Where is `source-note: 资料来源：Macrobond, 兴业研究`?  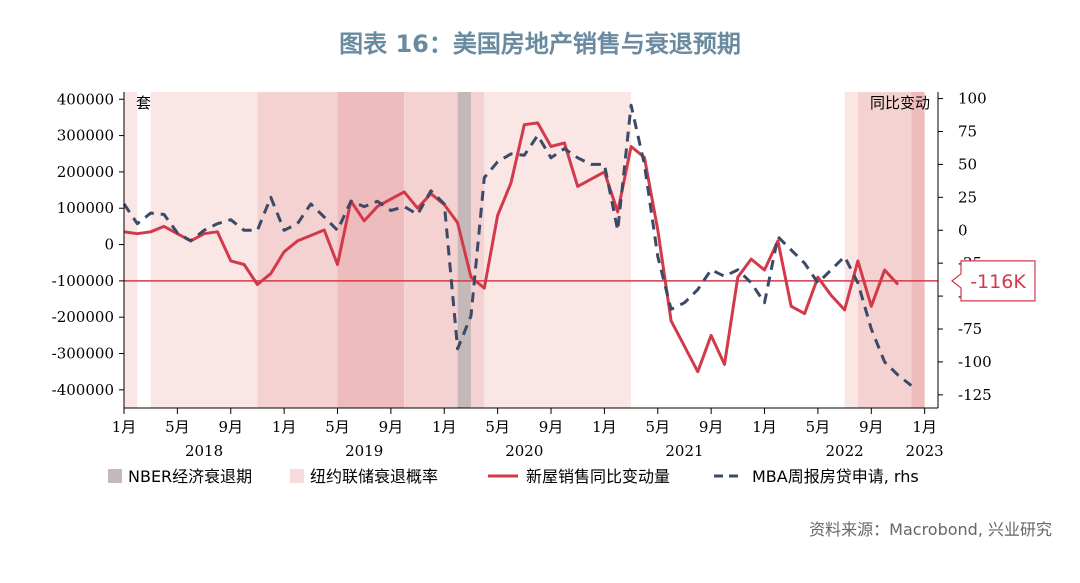 source-note: 资料来源：Macrobond, 兴业研究 is located at coordinates (930, 529).